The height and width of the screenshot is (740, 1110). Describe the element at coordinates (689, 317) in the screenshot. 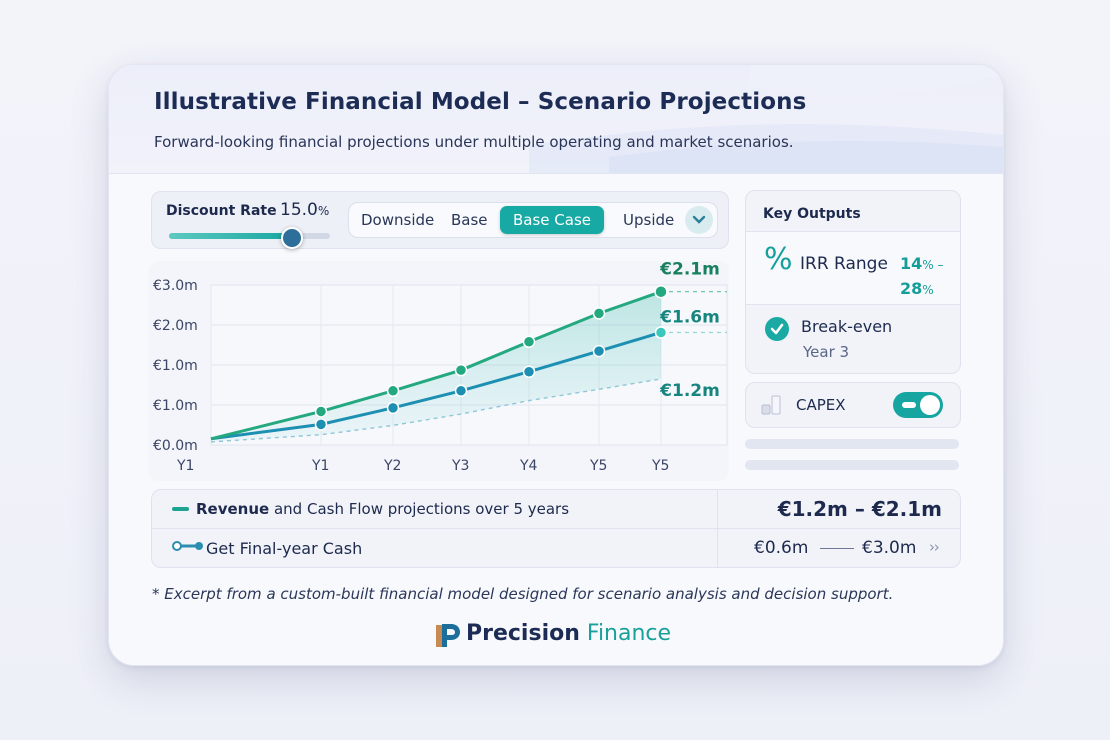

I see `series-end-label: €1.6m` at that location.